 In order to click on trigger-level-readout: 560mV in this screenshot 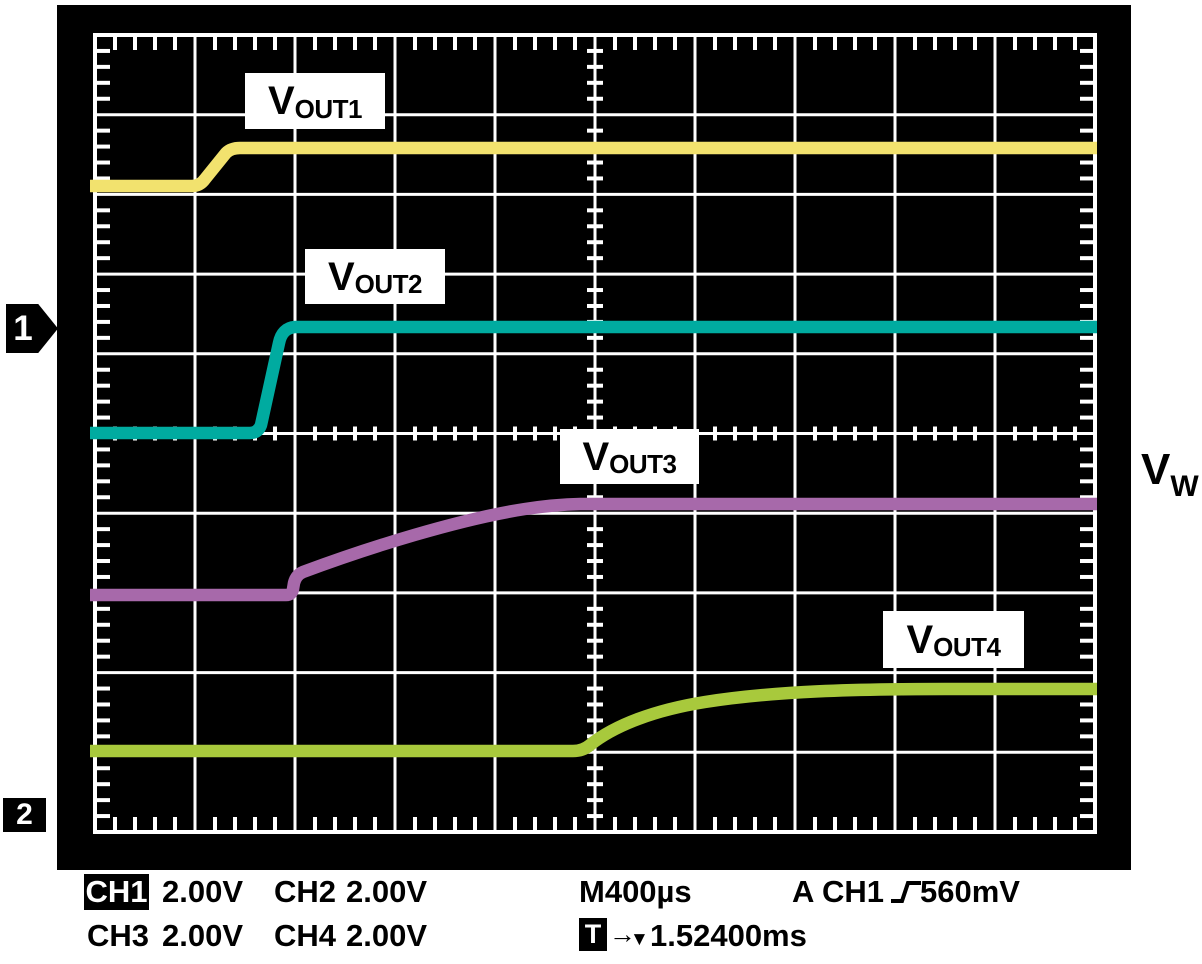, I will do `click(970, 891)`.